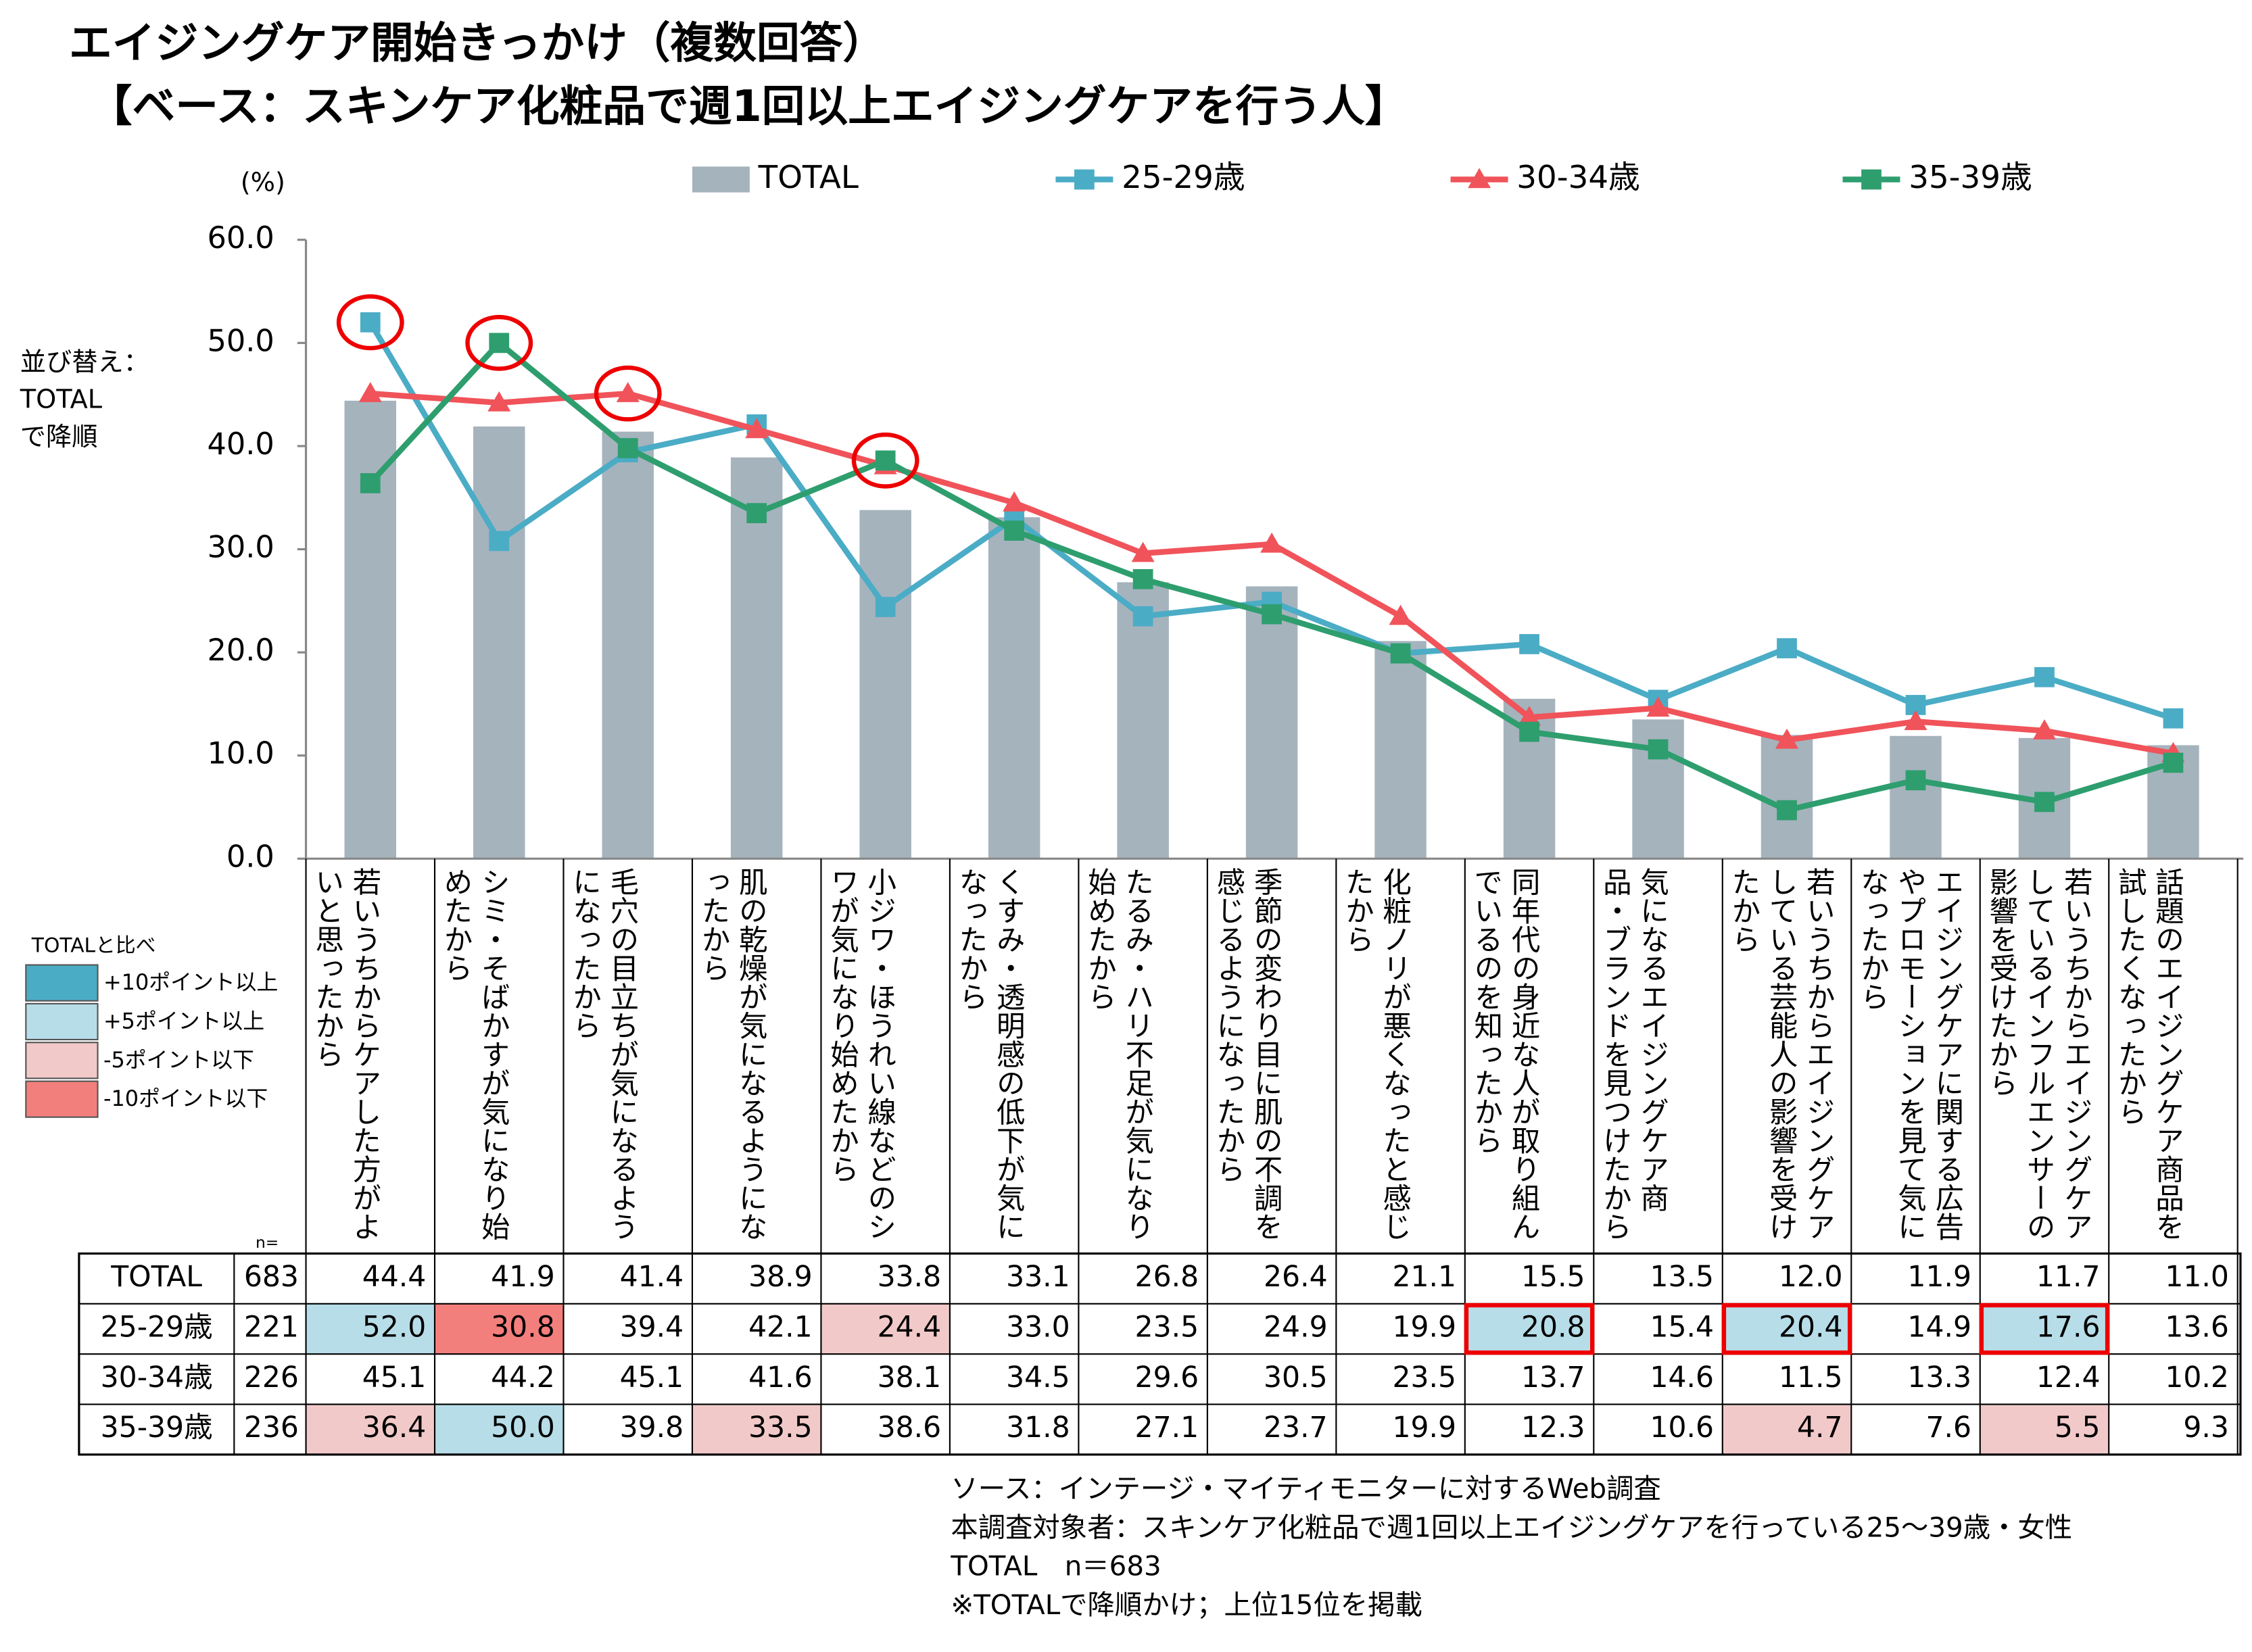 This screenshot has width=2252, height=1652. Describe the element at coordinates (271, 1427) in the screenshot. I see `row-n: 236` at that location.